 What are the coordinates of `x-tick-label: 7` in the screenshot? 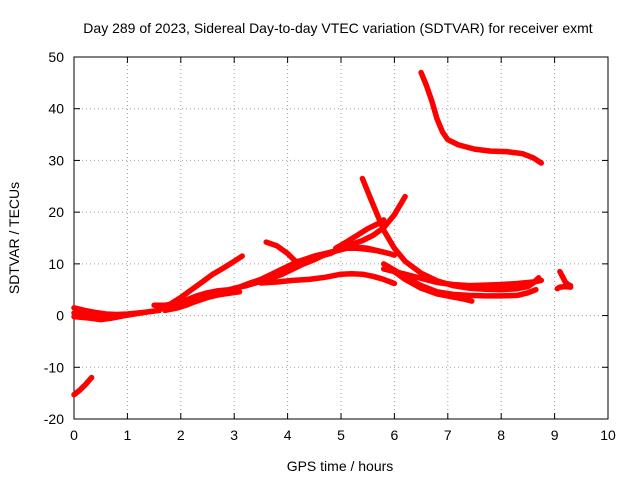 It's located at (448, 435).